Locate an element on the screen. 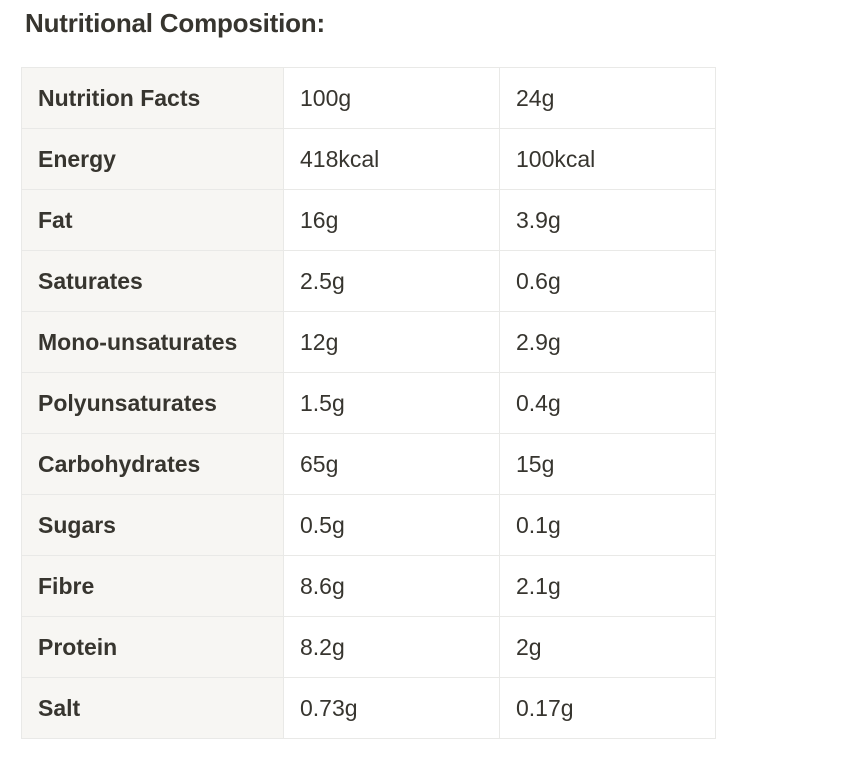  table-row: Sugars 0.5g 0.1g is located at coordinates (368, 525).